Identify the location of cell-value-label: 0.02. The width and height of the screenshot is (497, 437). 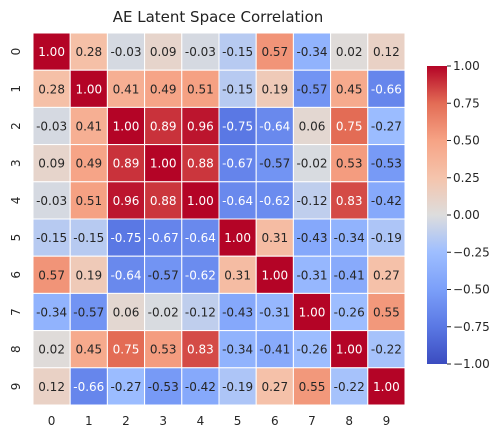
(51, 350).